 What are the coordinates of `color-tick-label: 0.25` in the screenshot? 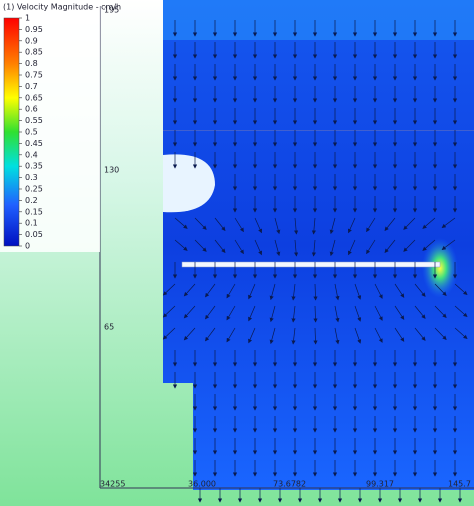 It's located at (34, 189).